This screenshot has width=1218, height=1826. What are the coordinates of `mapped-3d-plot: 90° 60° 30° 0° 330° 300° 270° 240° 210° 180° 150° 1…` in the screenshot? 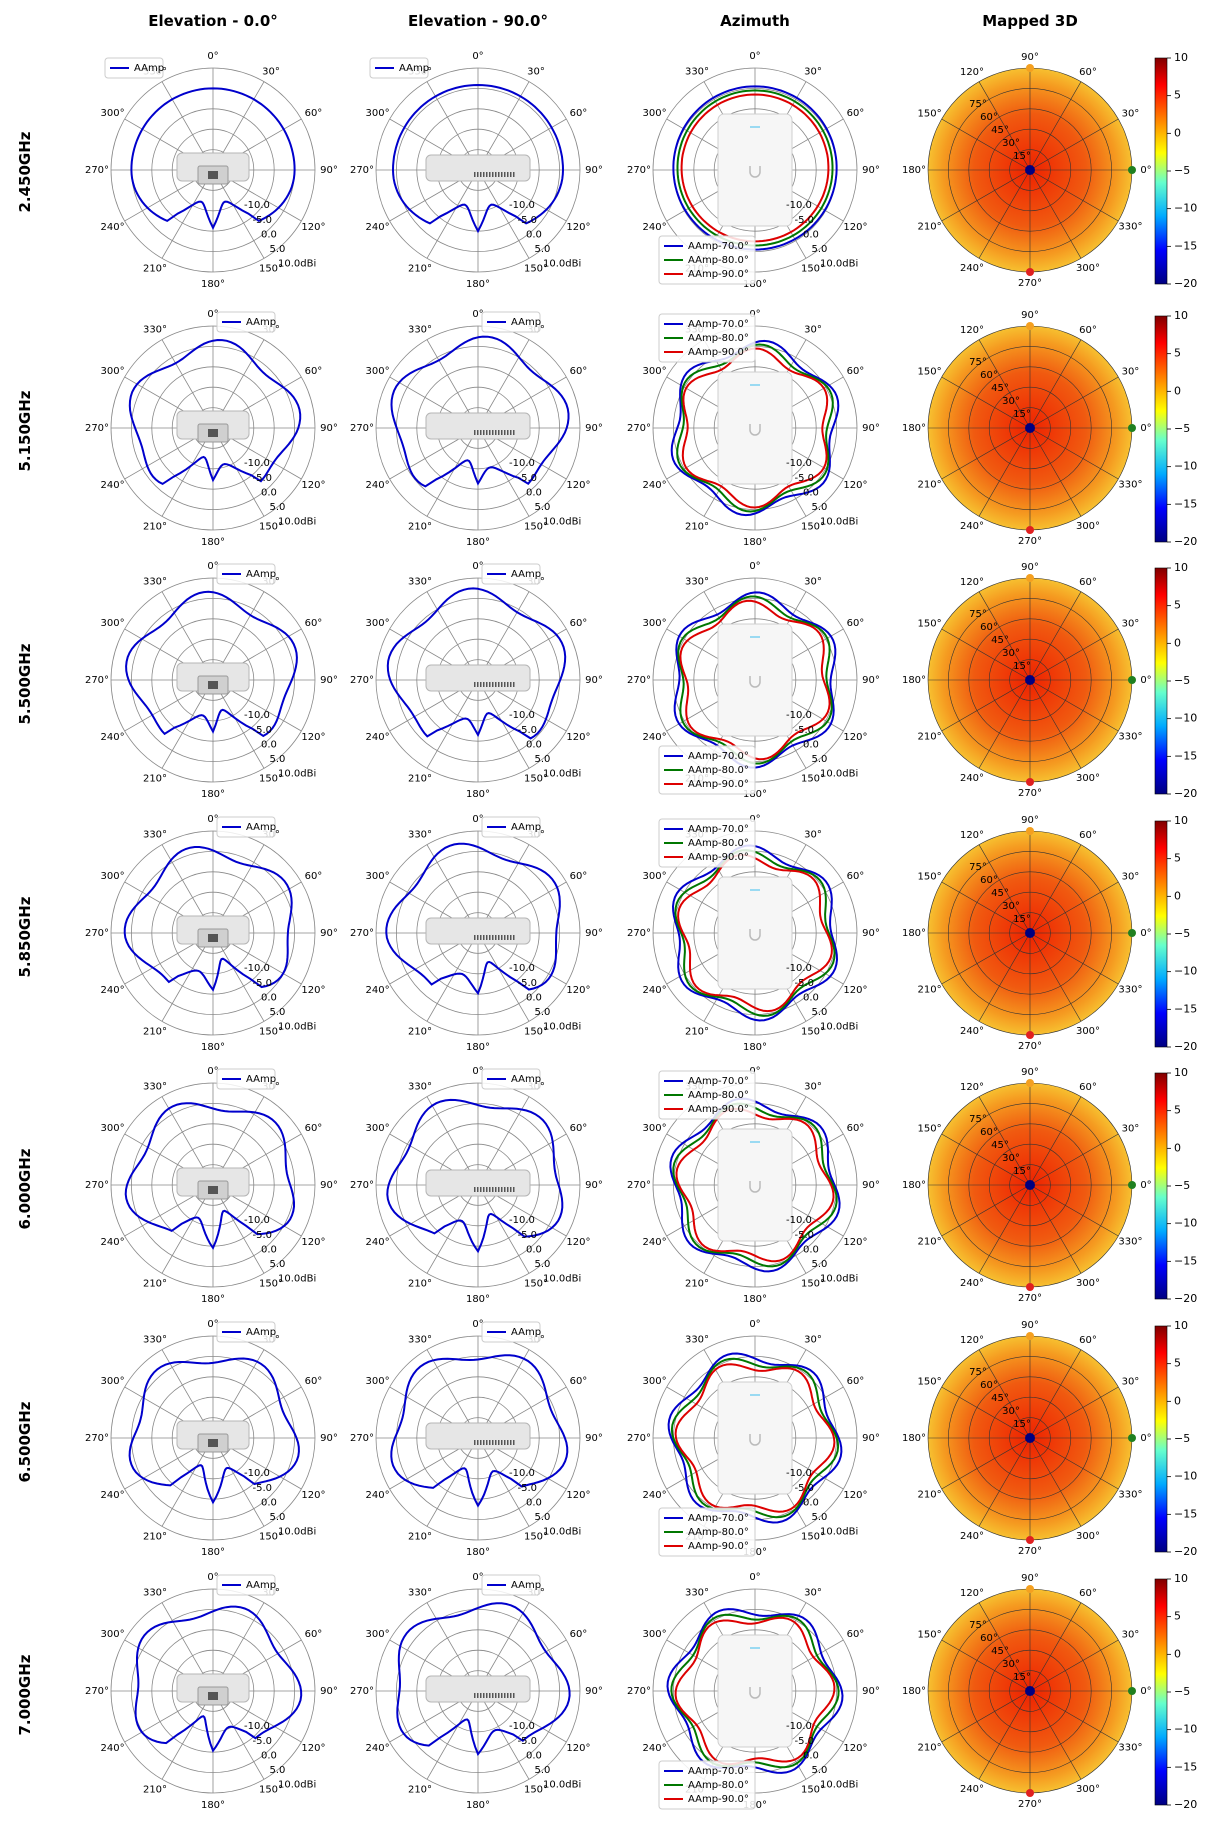 It's located at (1027, 428).